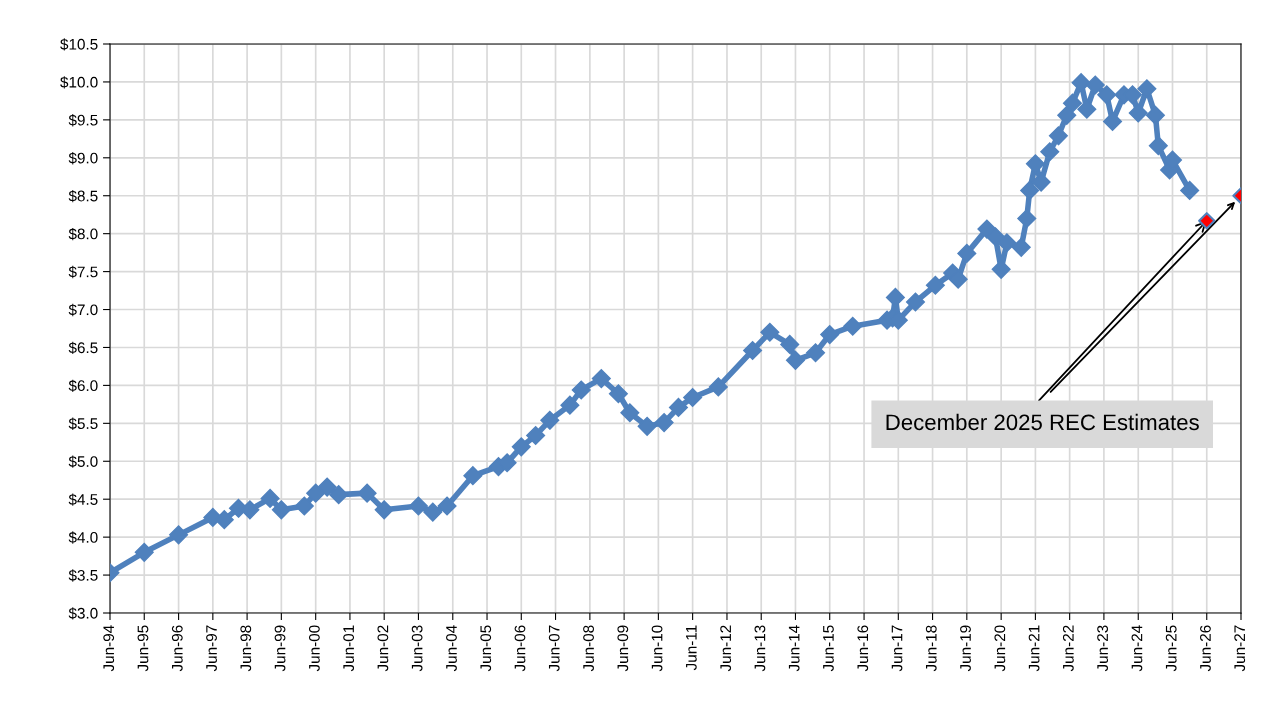  What do you see at coordinates (83, 385) in the screenshot?
I see `y-tick-label: $6.0` at bounding box center [83, 385].